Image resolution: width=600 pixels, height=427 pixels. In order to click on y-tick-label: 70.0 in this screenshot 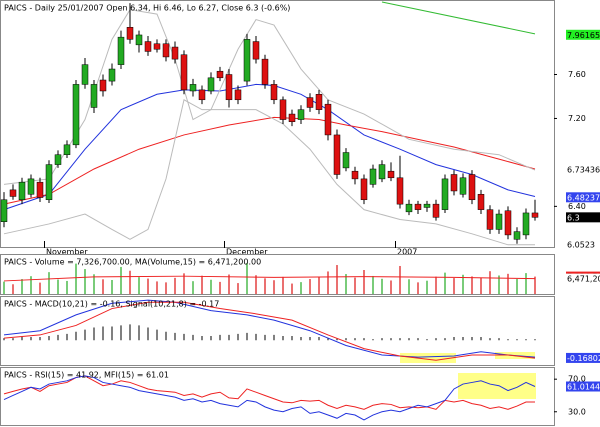, I will do `click(577, 379)`.